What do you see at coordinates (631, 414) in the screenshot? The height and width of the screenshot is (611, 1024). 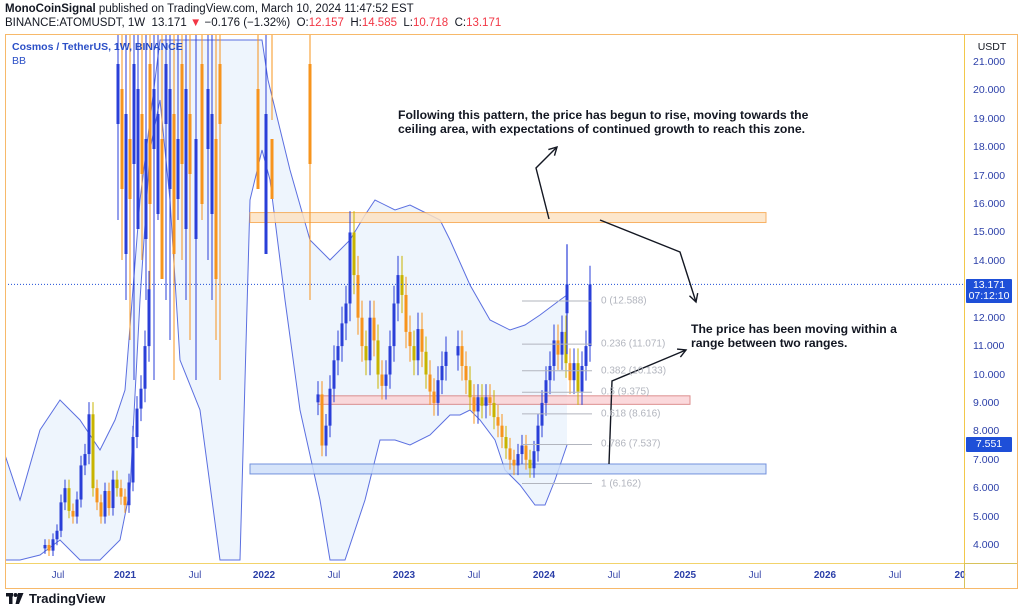 I see `fib-level-label: 0.618 (8.616)` at bounding box center [631, 414].